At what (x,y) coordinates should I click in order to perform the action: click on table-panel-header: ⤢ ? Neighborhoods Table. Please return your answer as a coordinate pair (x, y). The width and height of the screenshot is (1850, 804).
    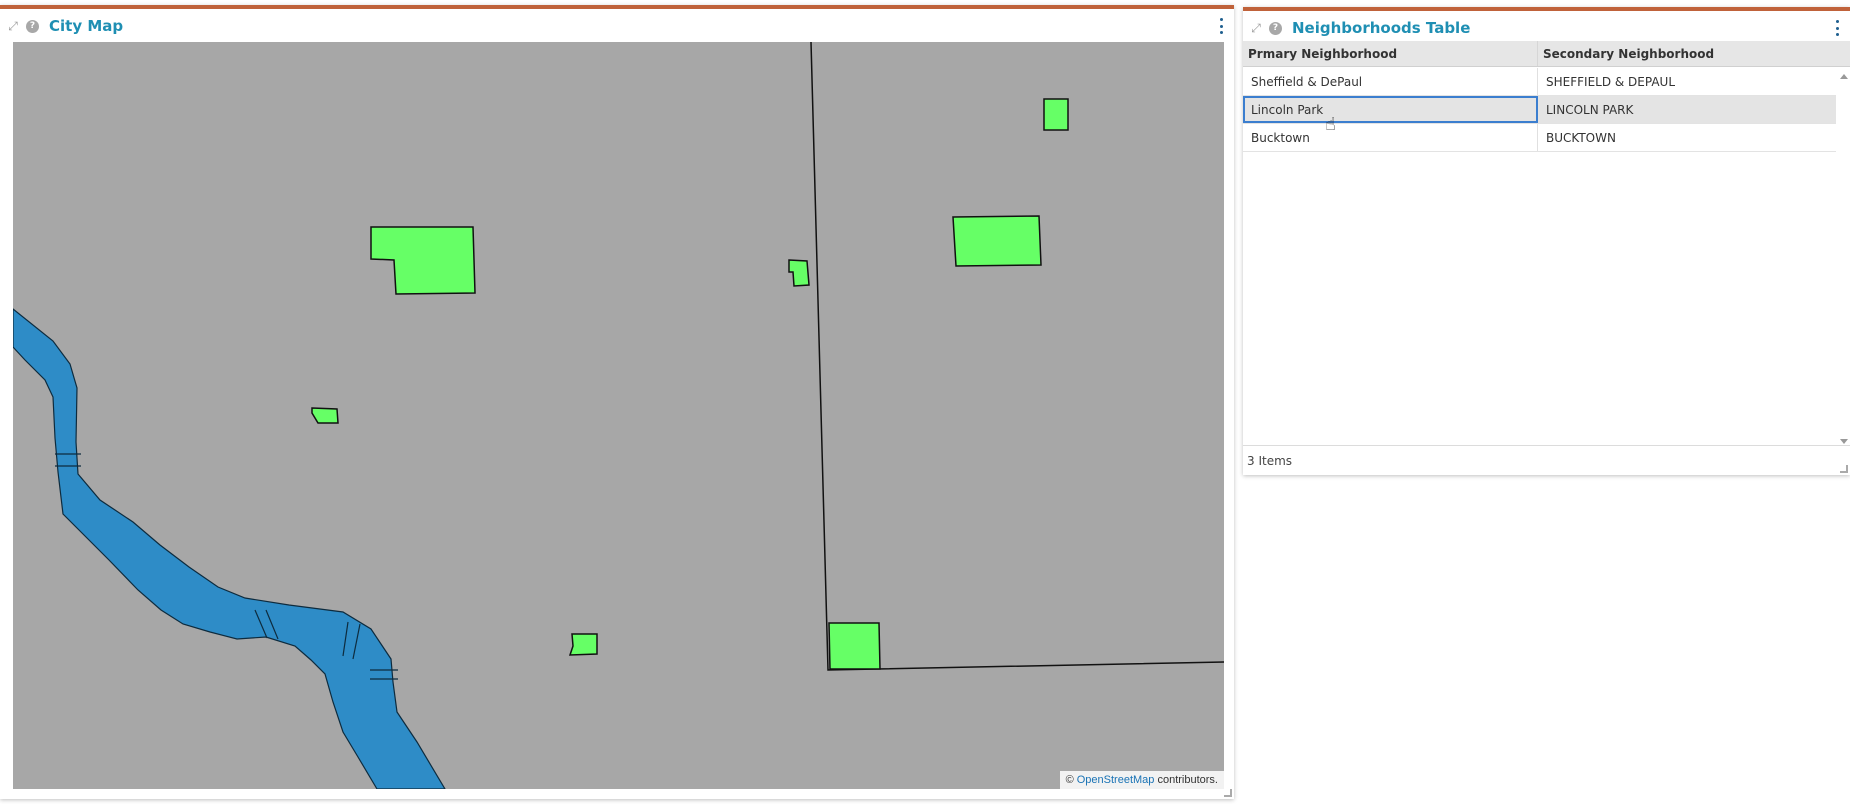
    Looking at the image, I should click on (1546, 28).